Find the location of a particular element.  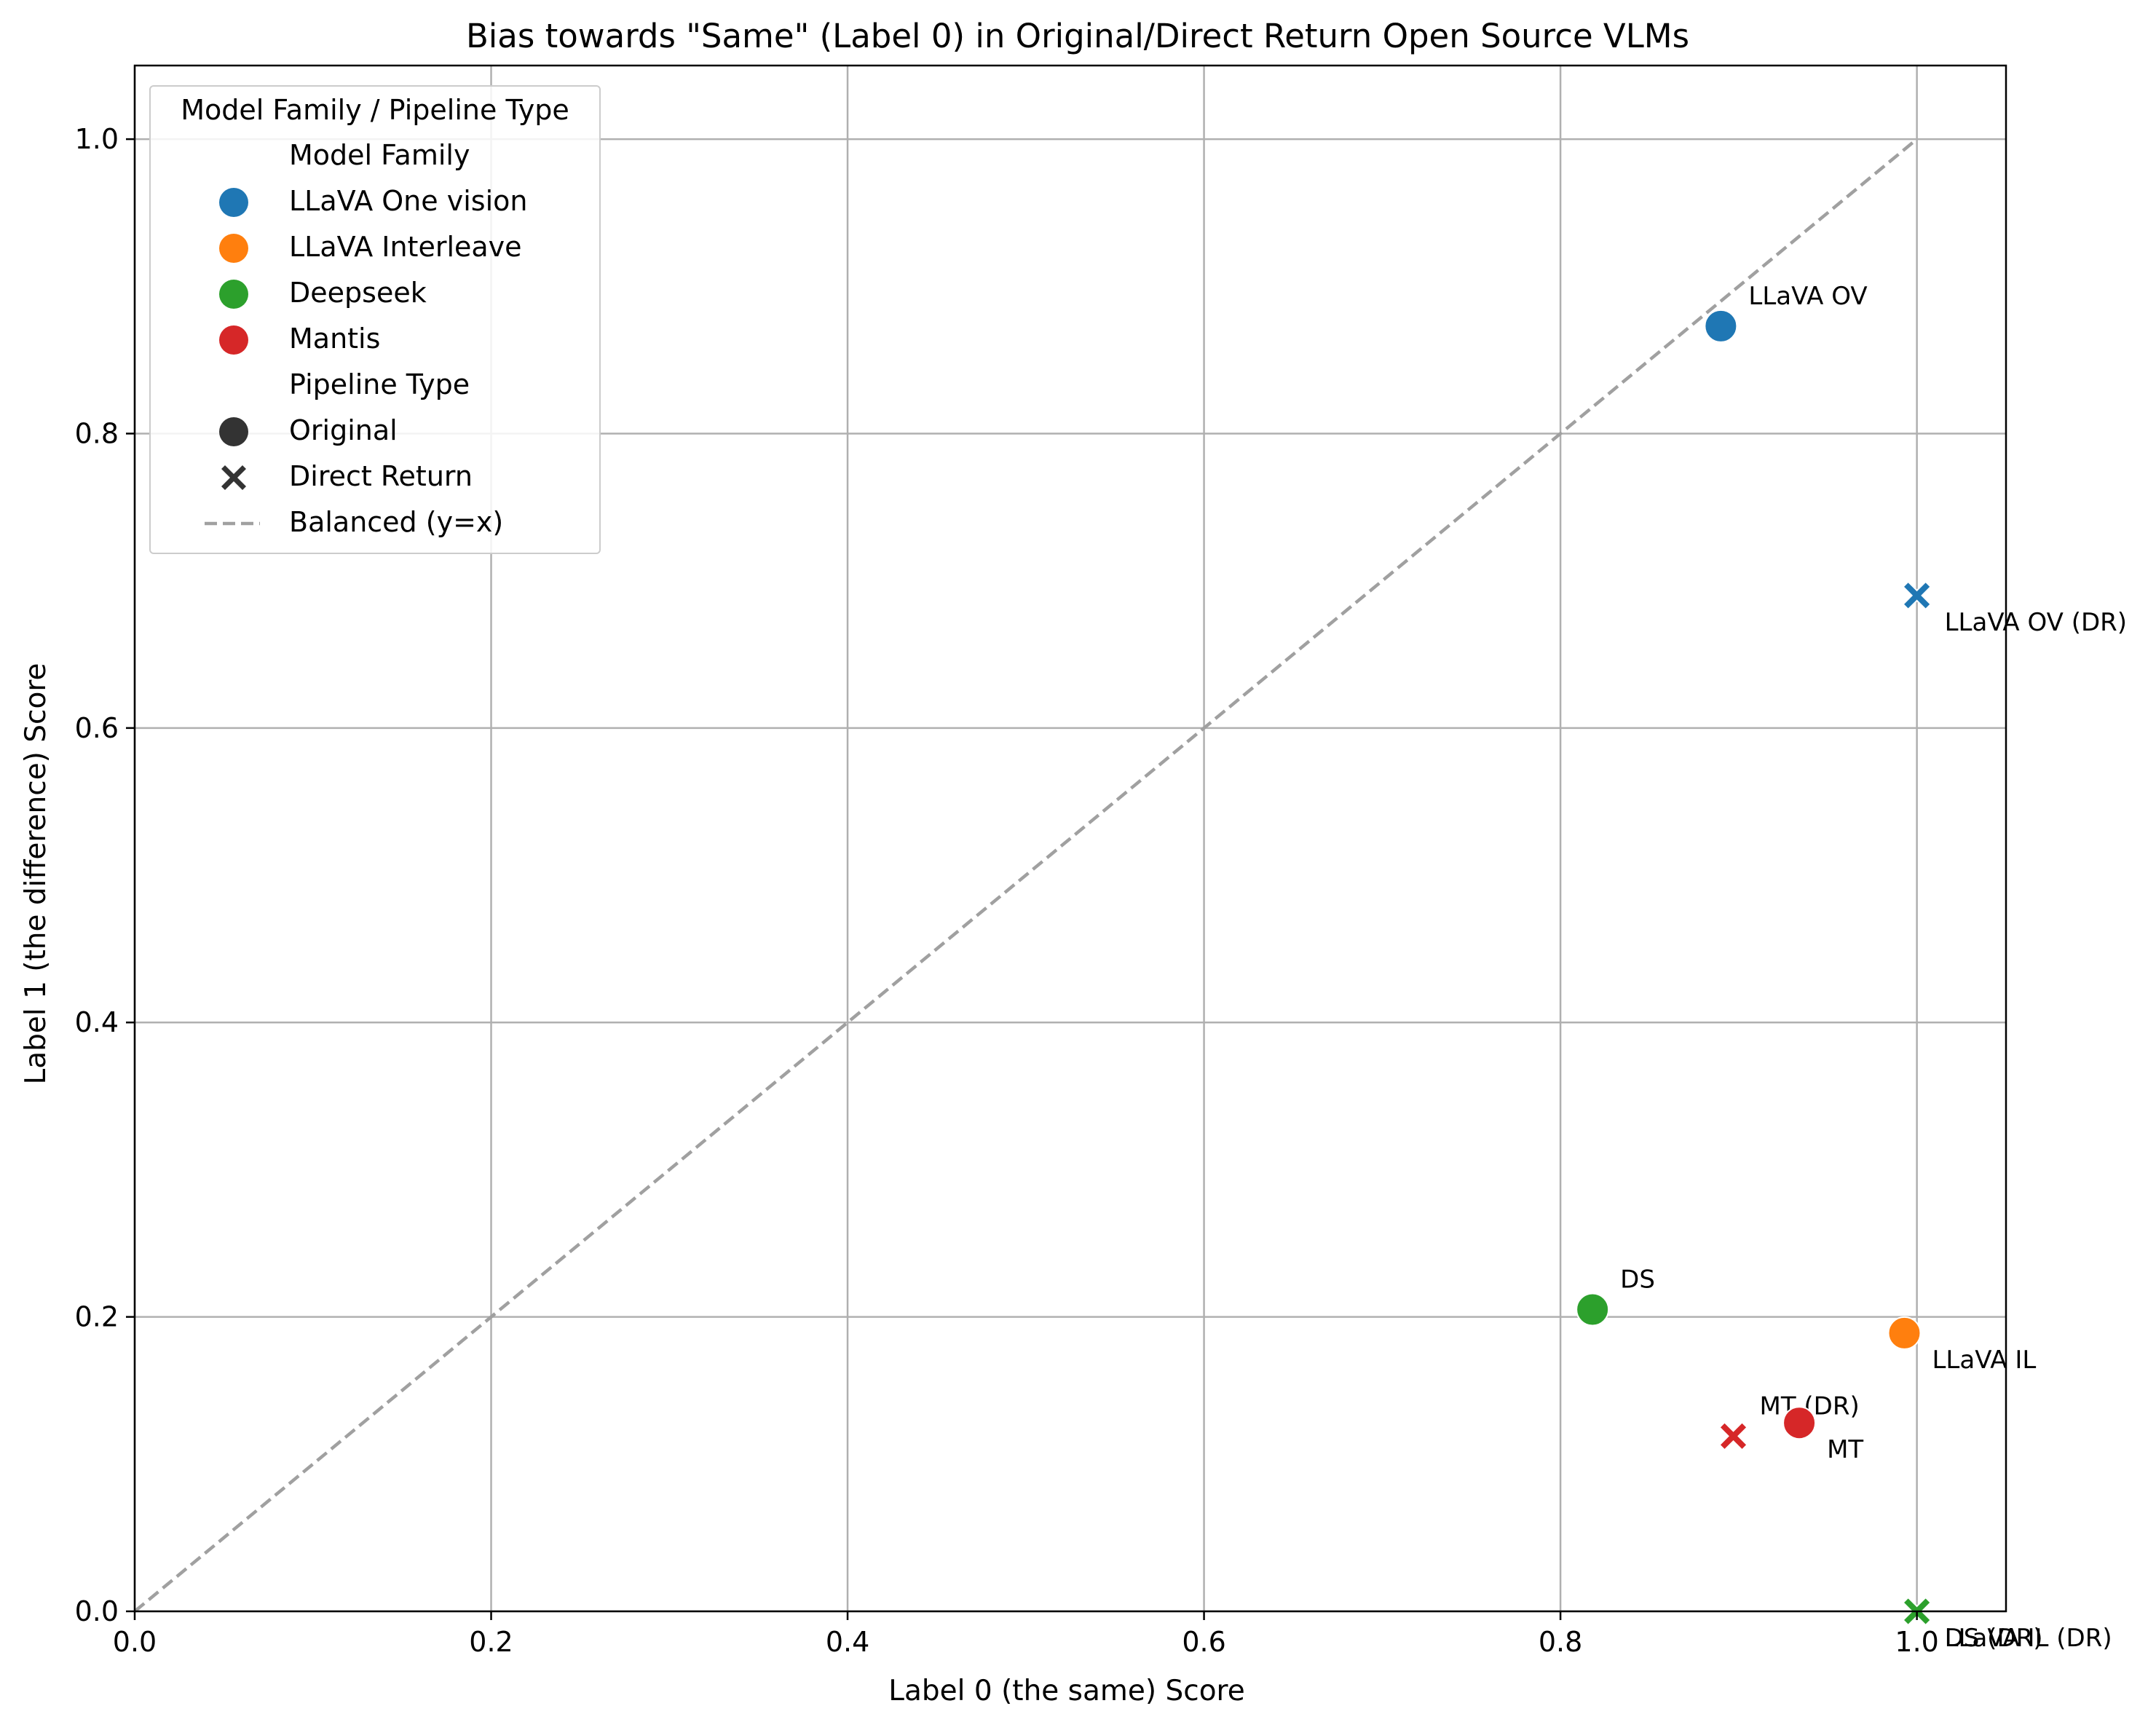

y-tick-label: 0.8 is located at coordinates (97, 433).